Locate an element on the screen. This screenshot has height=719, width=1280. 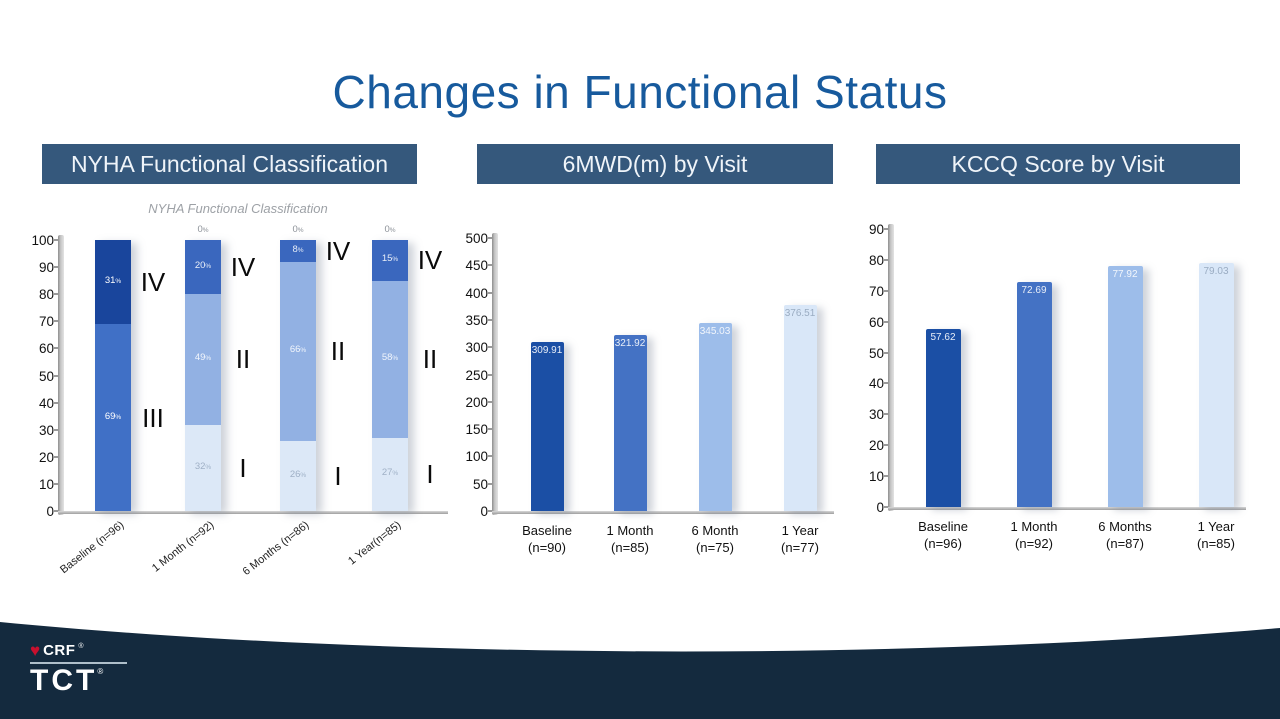
bar-value-label: 77.92 is located at coordinates (1125, 275).